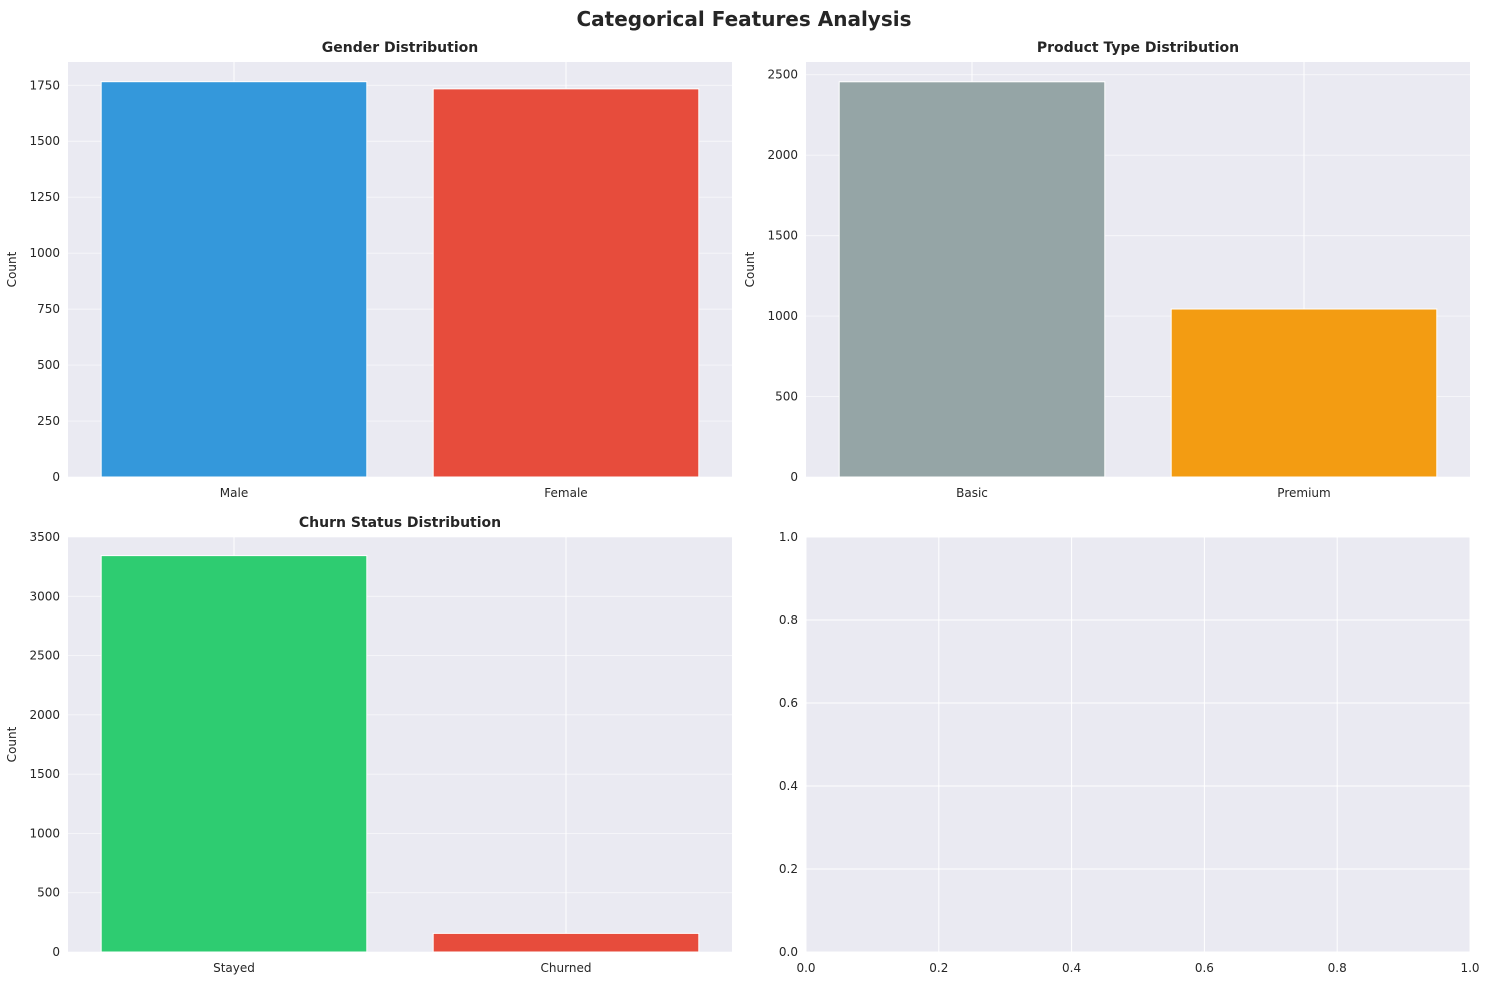  I want to click on x-tick-label: 0.2, so click(938, 968).